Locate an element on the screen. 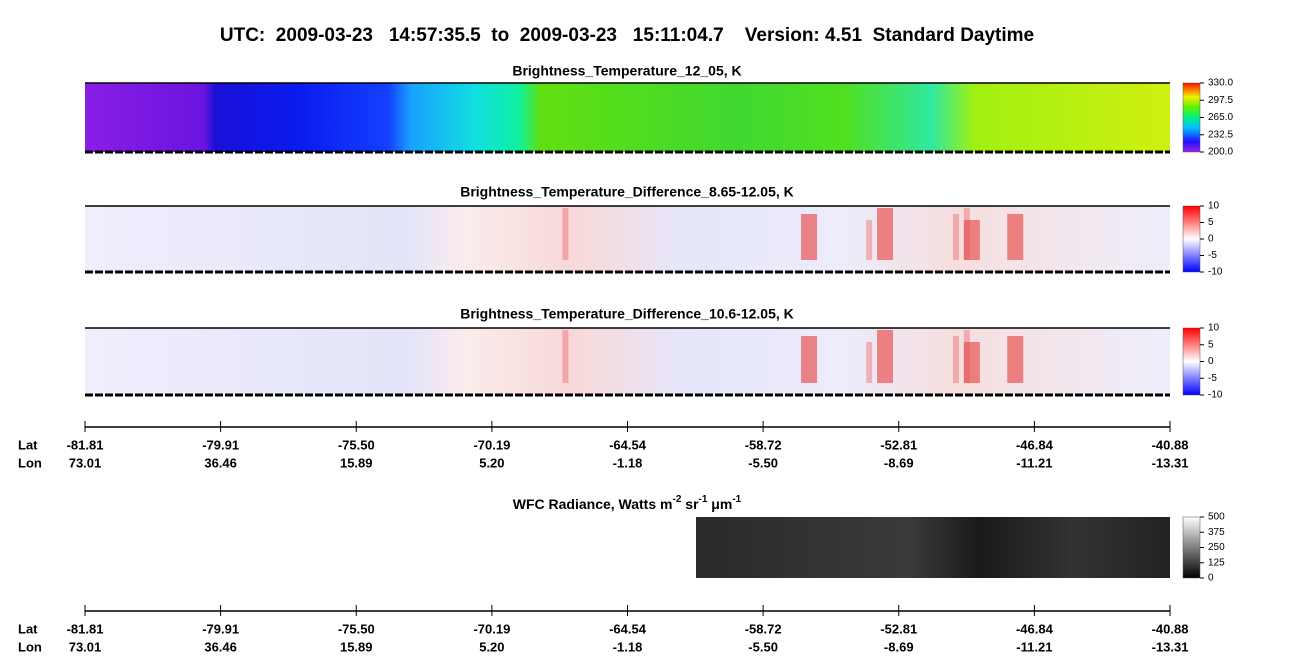 This screenshot has height=667, width=1300. colorbar-tick-label: 250 is located at coordinates (1216, 547).